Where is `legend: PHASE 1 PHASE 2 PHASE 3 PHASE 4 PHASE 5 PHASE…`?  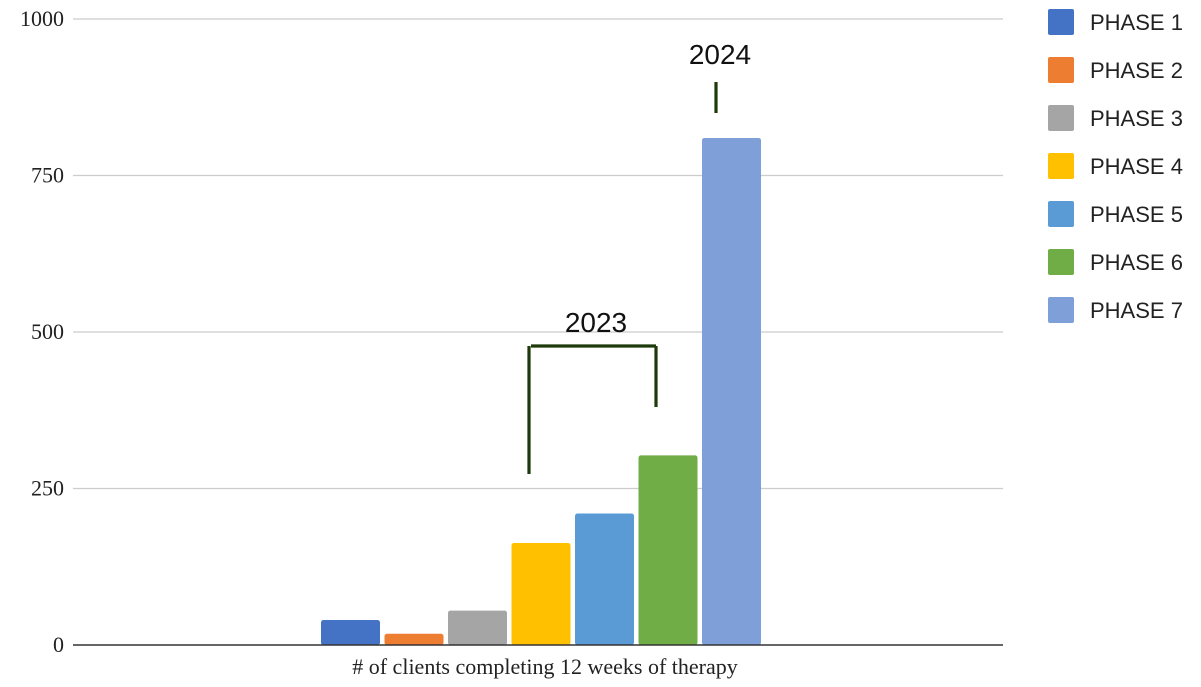 legend: PHASE 1 PHASE 2 PHASE 3 PHASE 4 PHASE 5 PHASE… is located at coordinates (1115, 166).